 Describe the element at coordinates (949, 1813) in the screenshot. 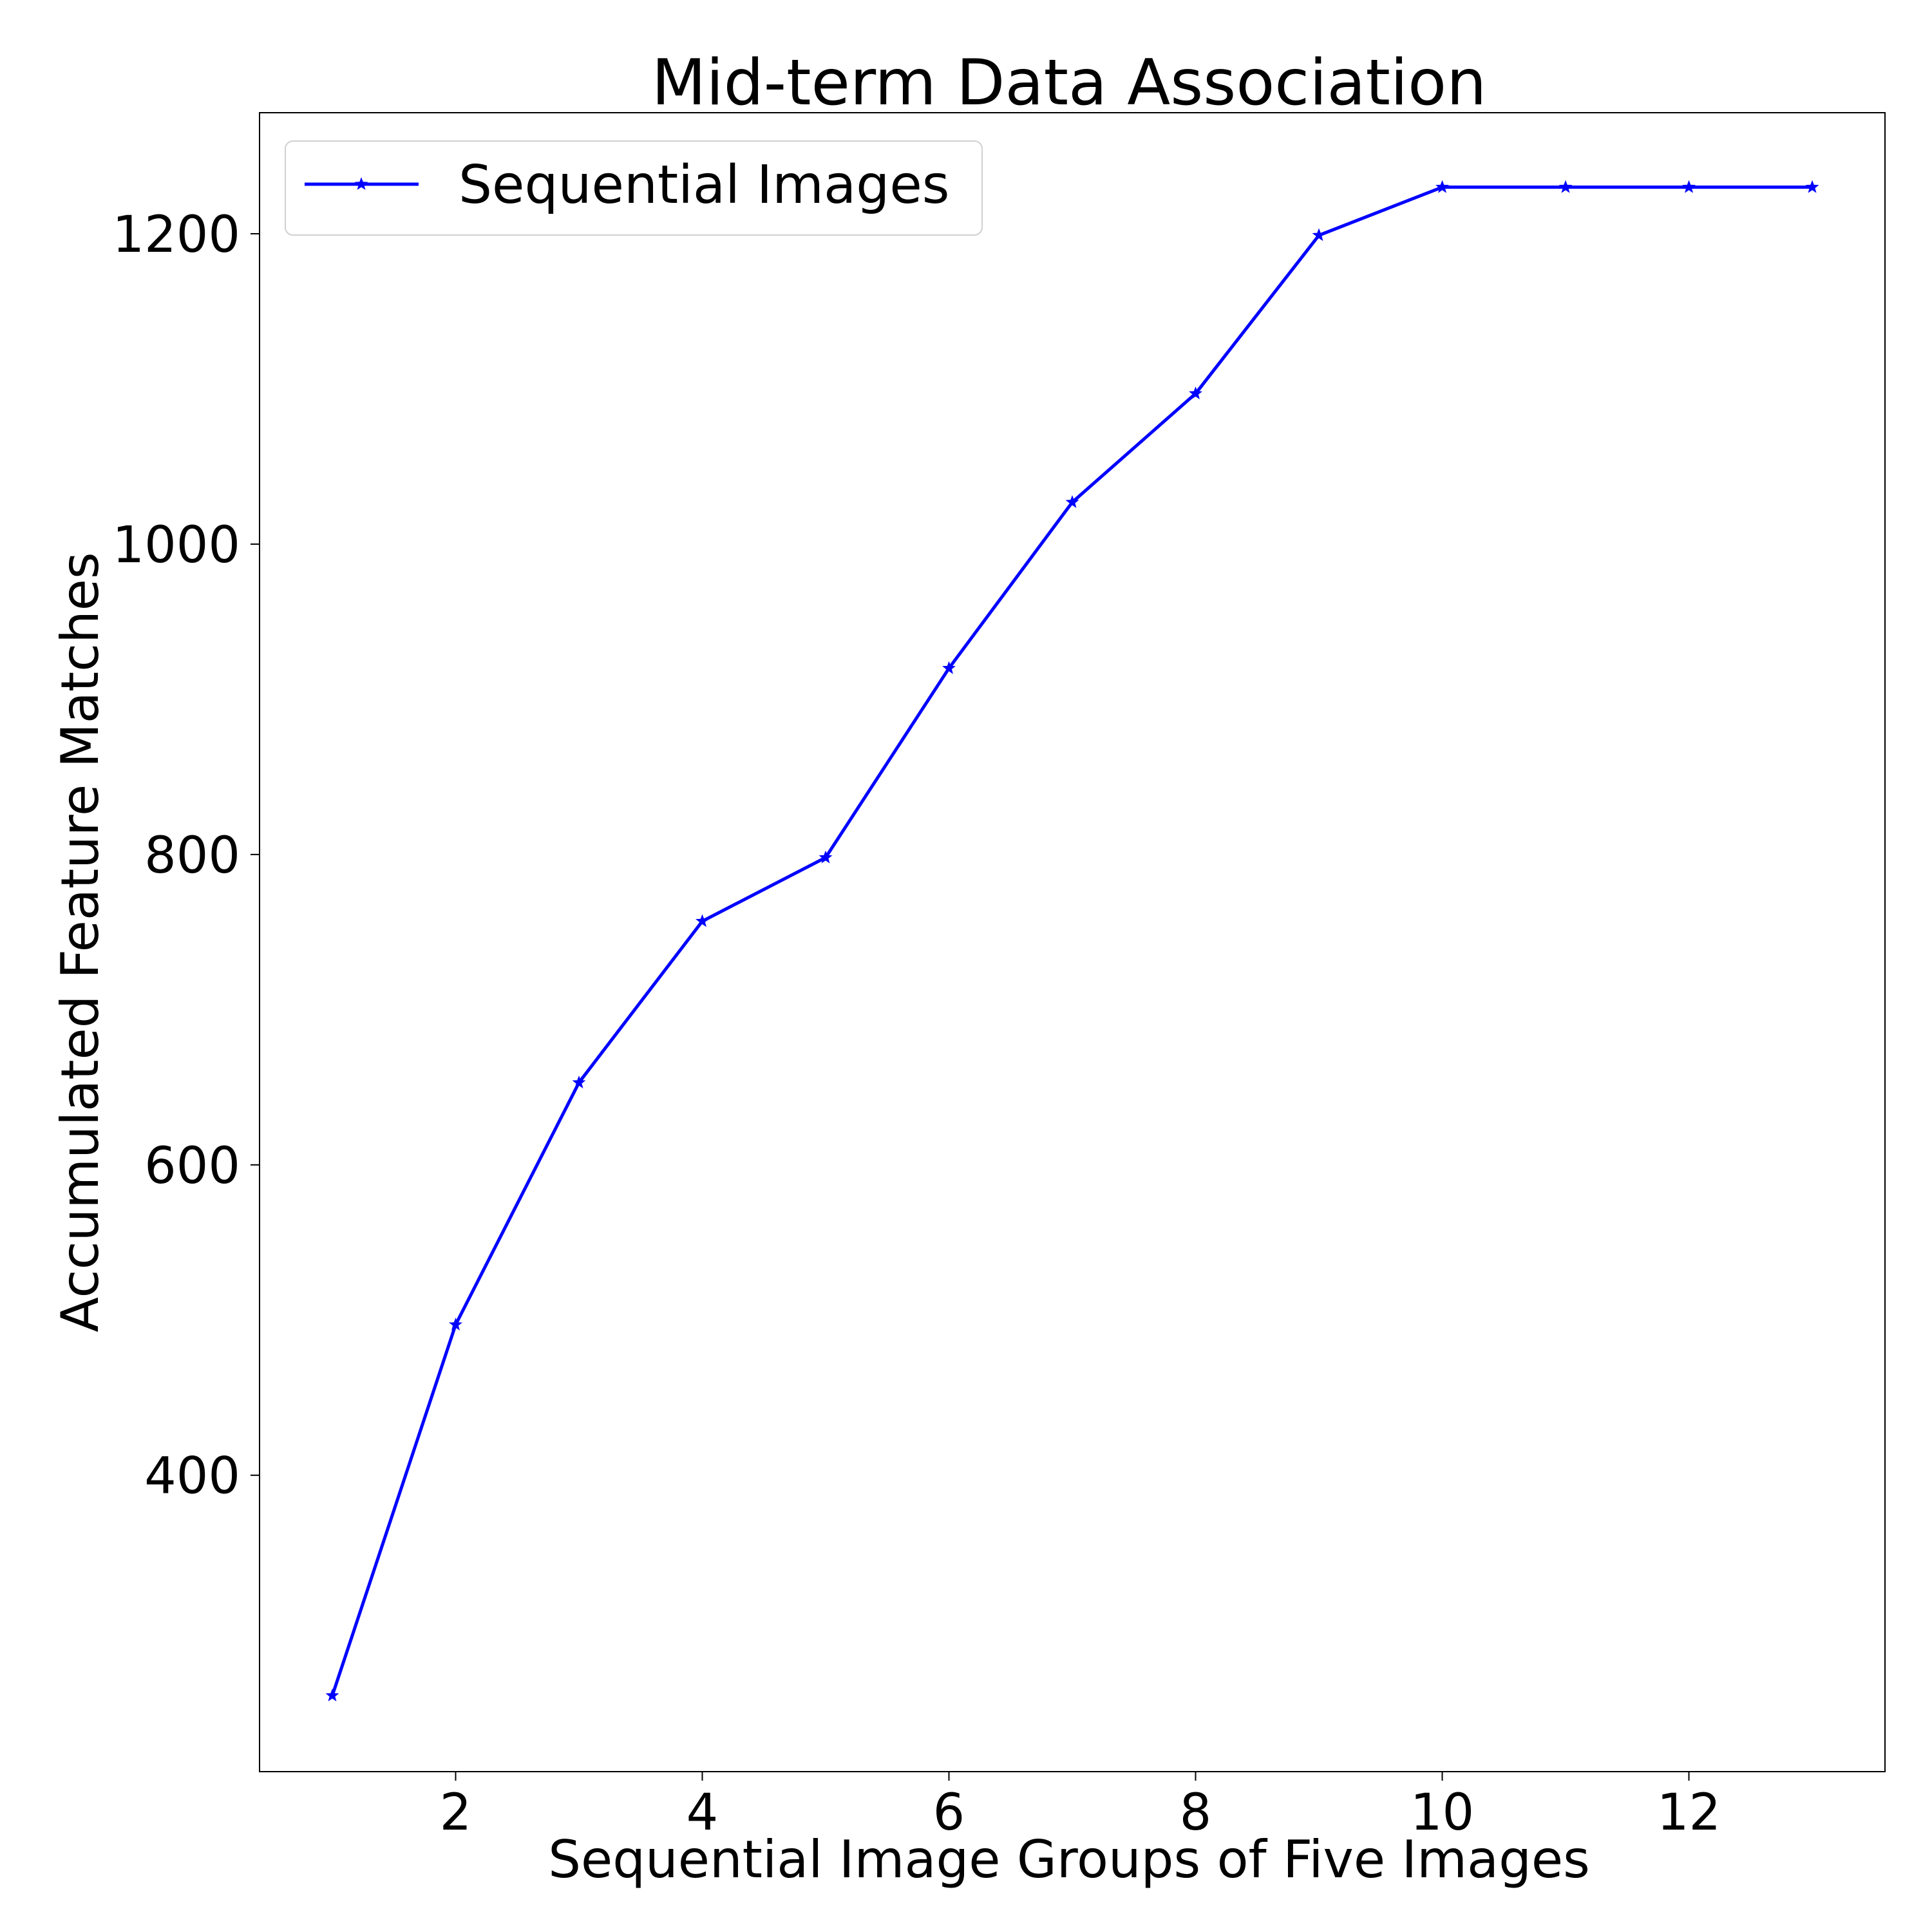

I see `x-tick-label: 6` at that location.